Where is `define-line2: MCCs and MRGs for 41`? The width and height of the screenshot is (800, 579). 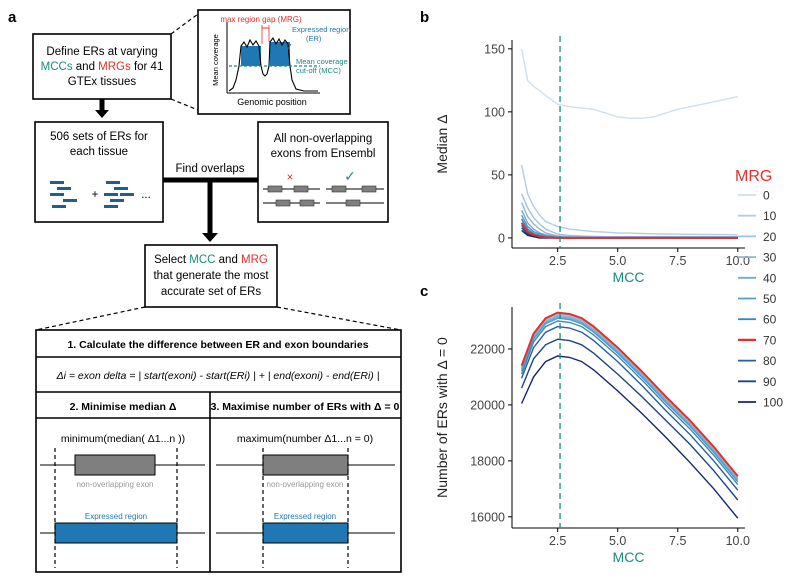
define-line2: MCCs and MRGs for 41 is located at coordinates (102, 67).